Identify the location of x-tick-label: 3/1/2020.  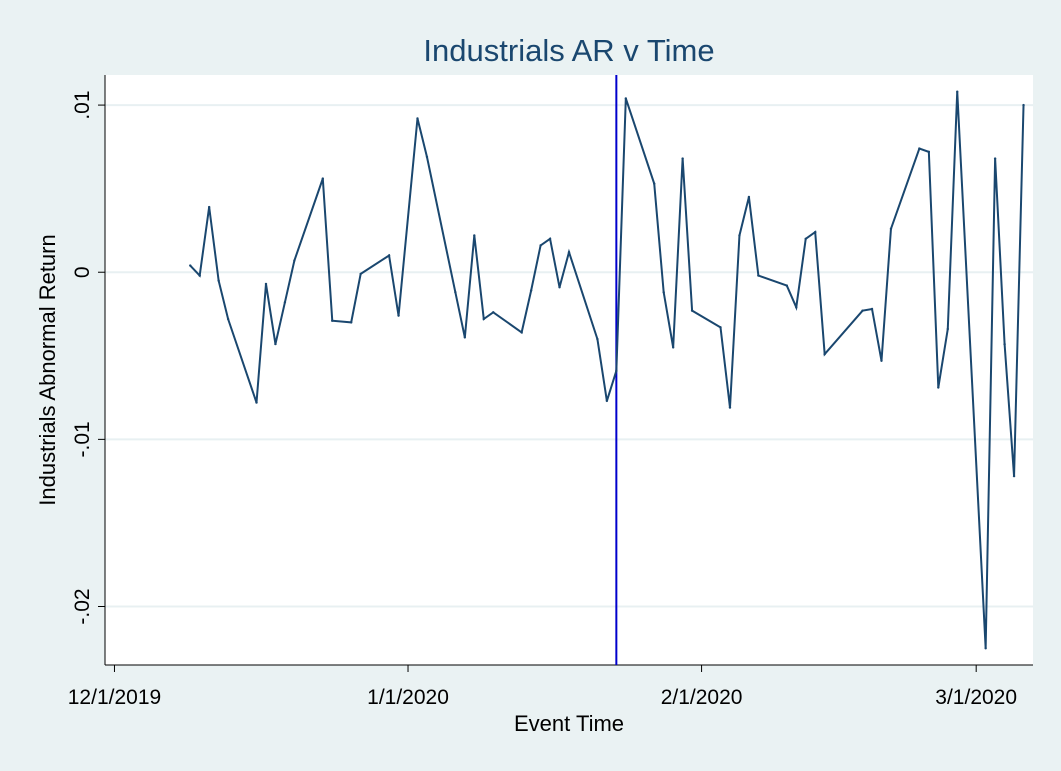
(976, 697).